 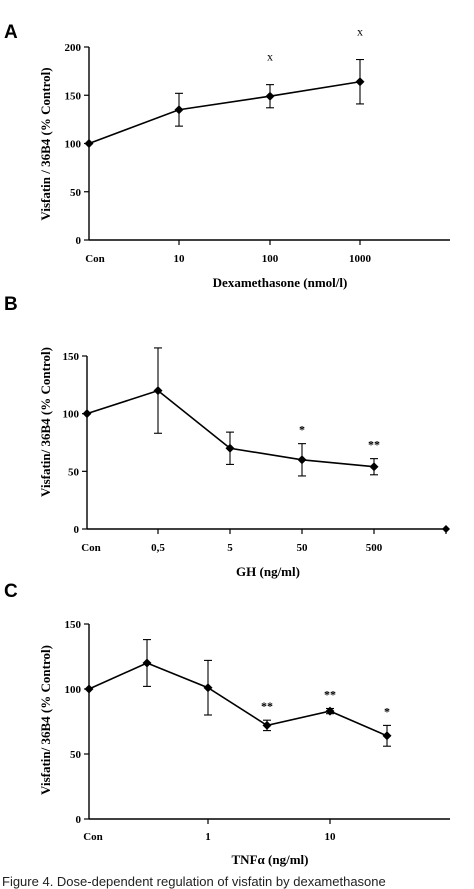 I want to click on panel-b-y-tick-label: 0, so click(x=77, y=530).